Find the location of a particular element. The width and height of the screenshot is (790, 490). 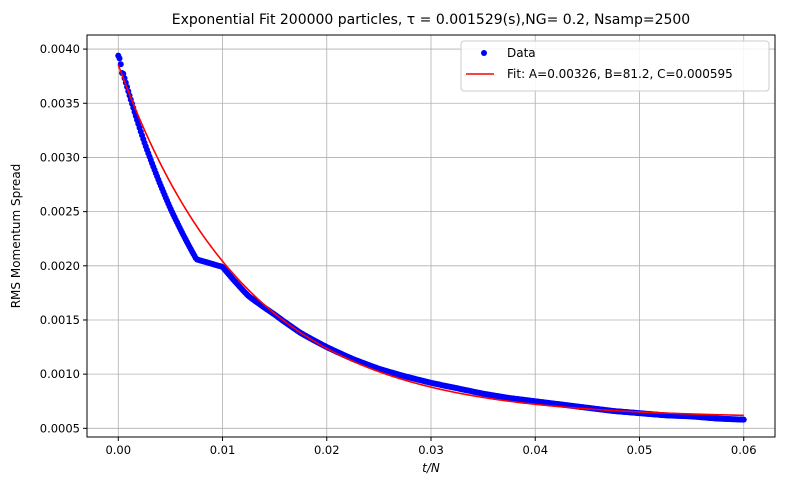

x-tick-label: 0.00 is located at coordinates (118, 450).